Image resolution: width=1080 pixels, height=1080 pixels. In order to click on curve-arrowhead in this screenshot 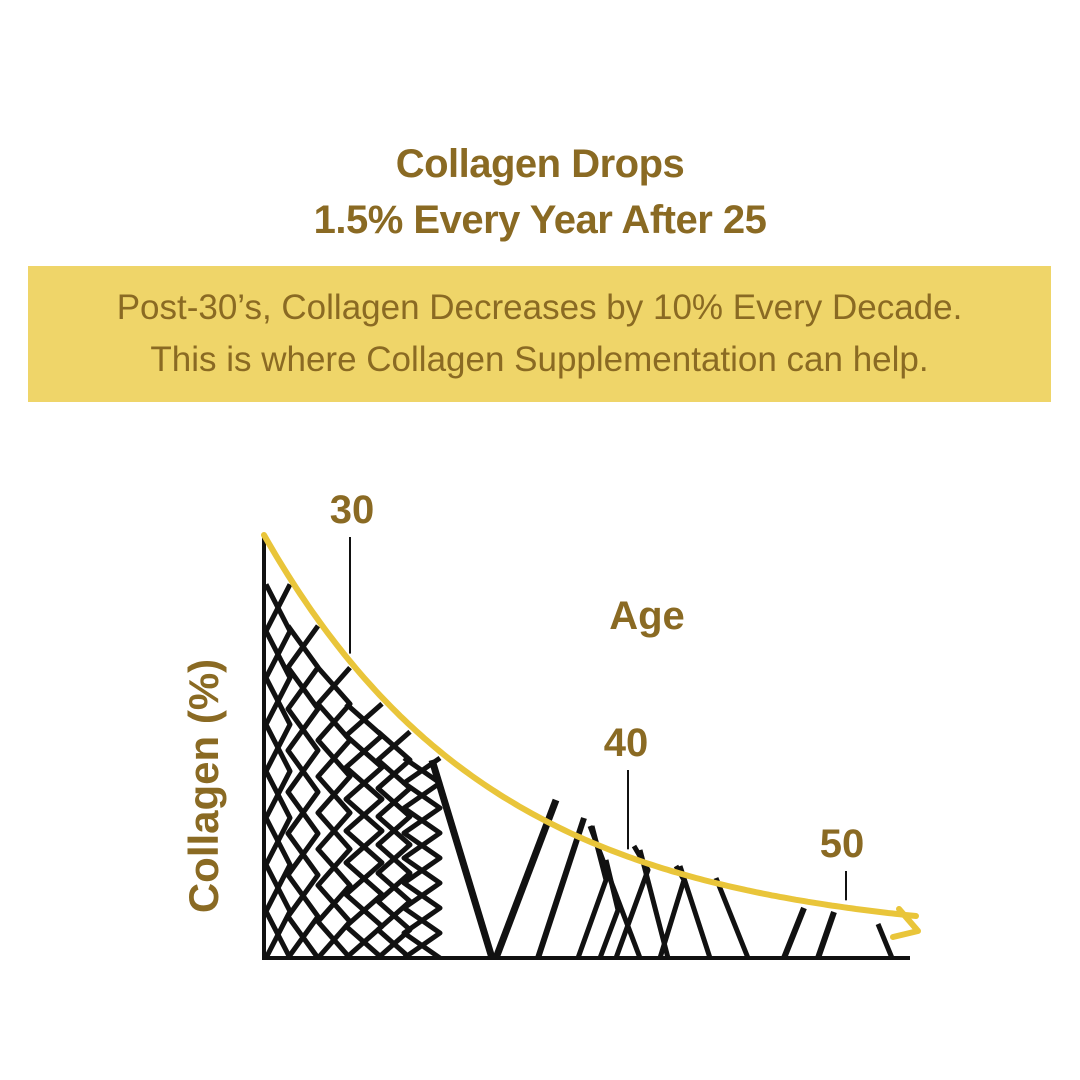, I will do `click(905, 923)`.